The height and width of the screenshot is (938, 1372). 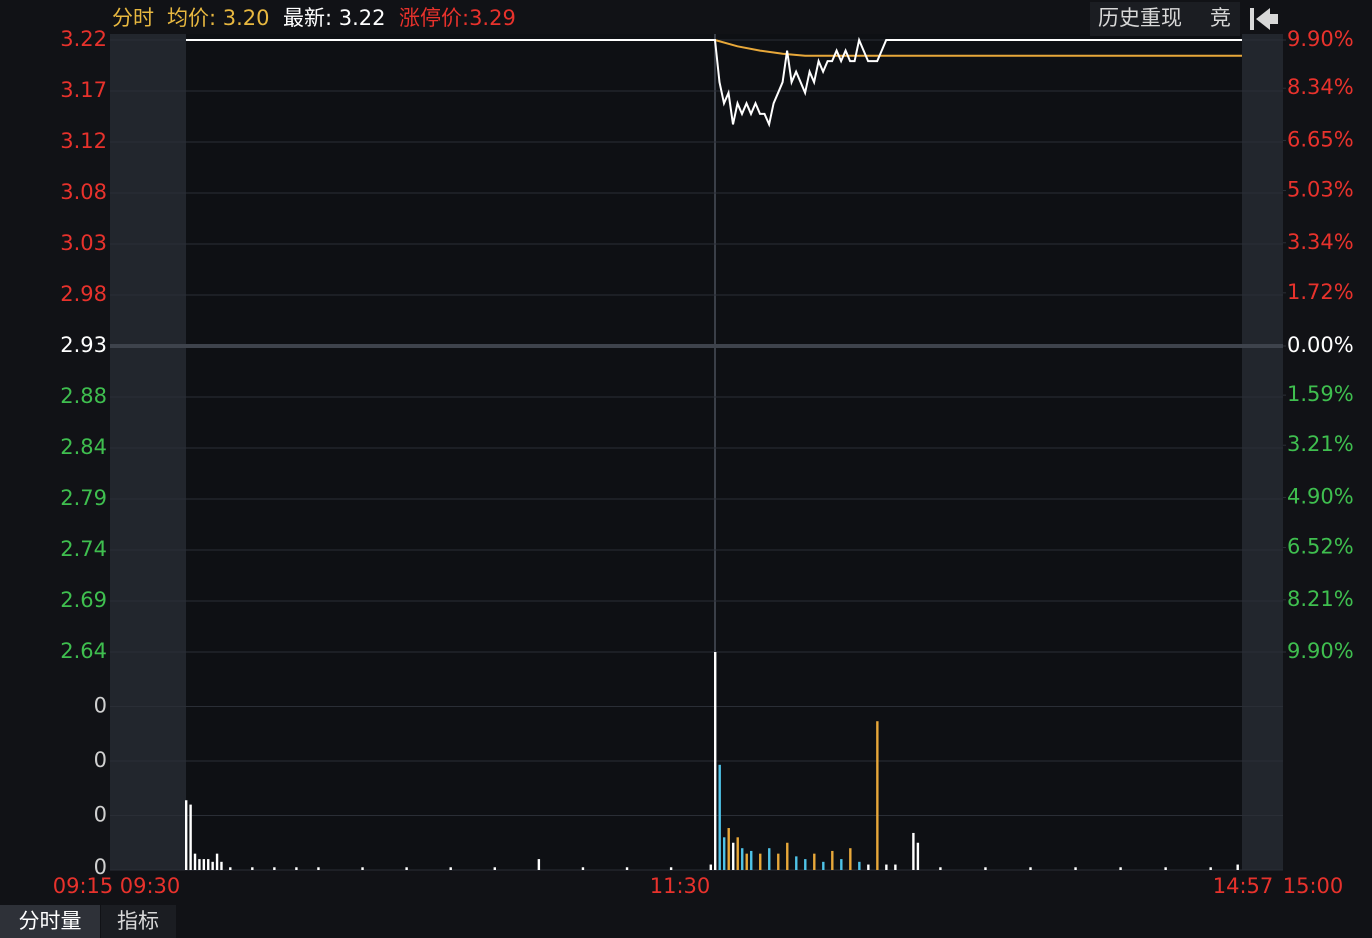 I want to click on y-tick-label: 3.08, so click(x=83, y=192).